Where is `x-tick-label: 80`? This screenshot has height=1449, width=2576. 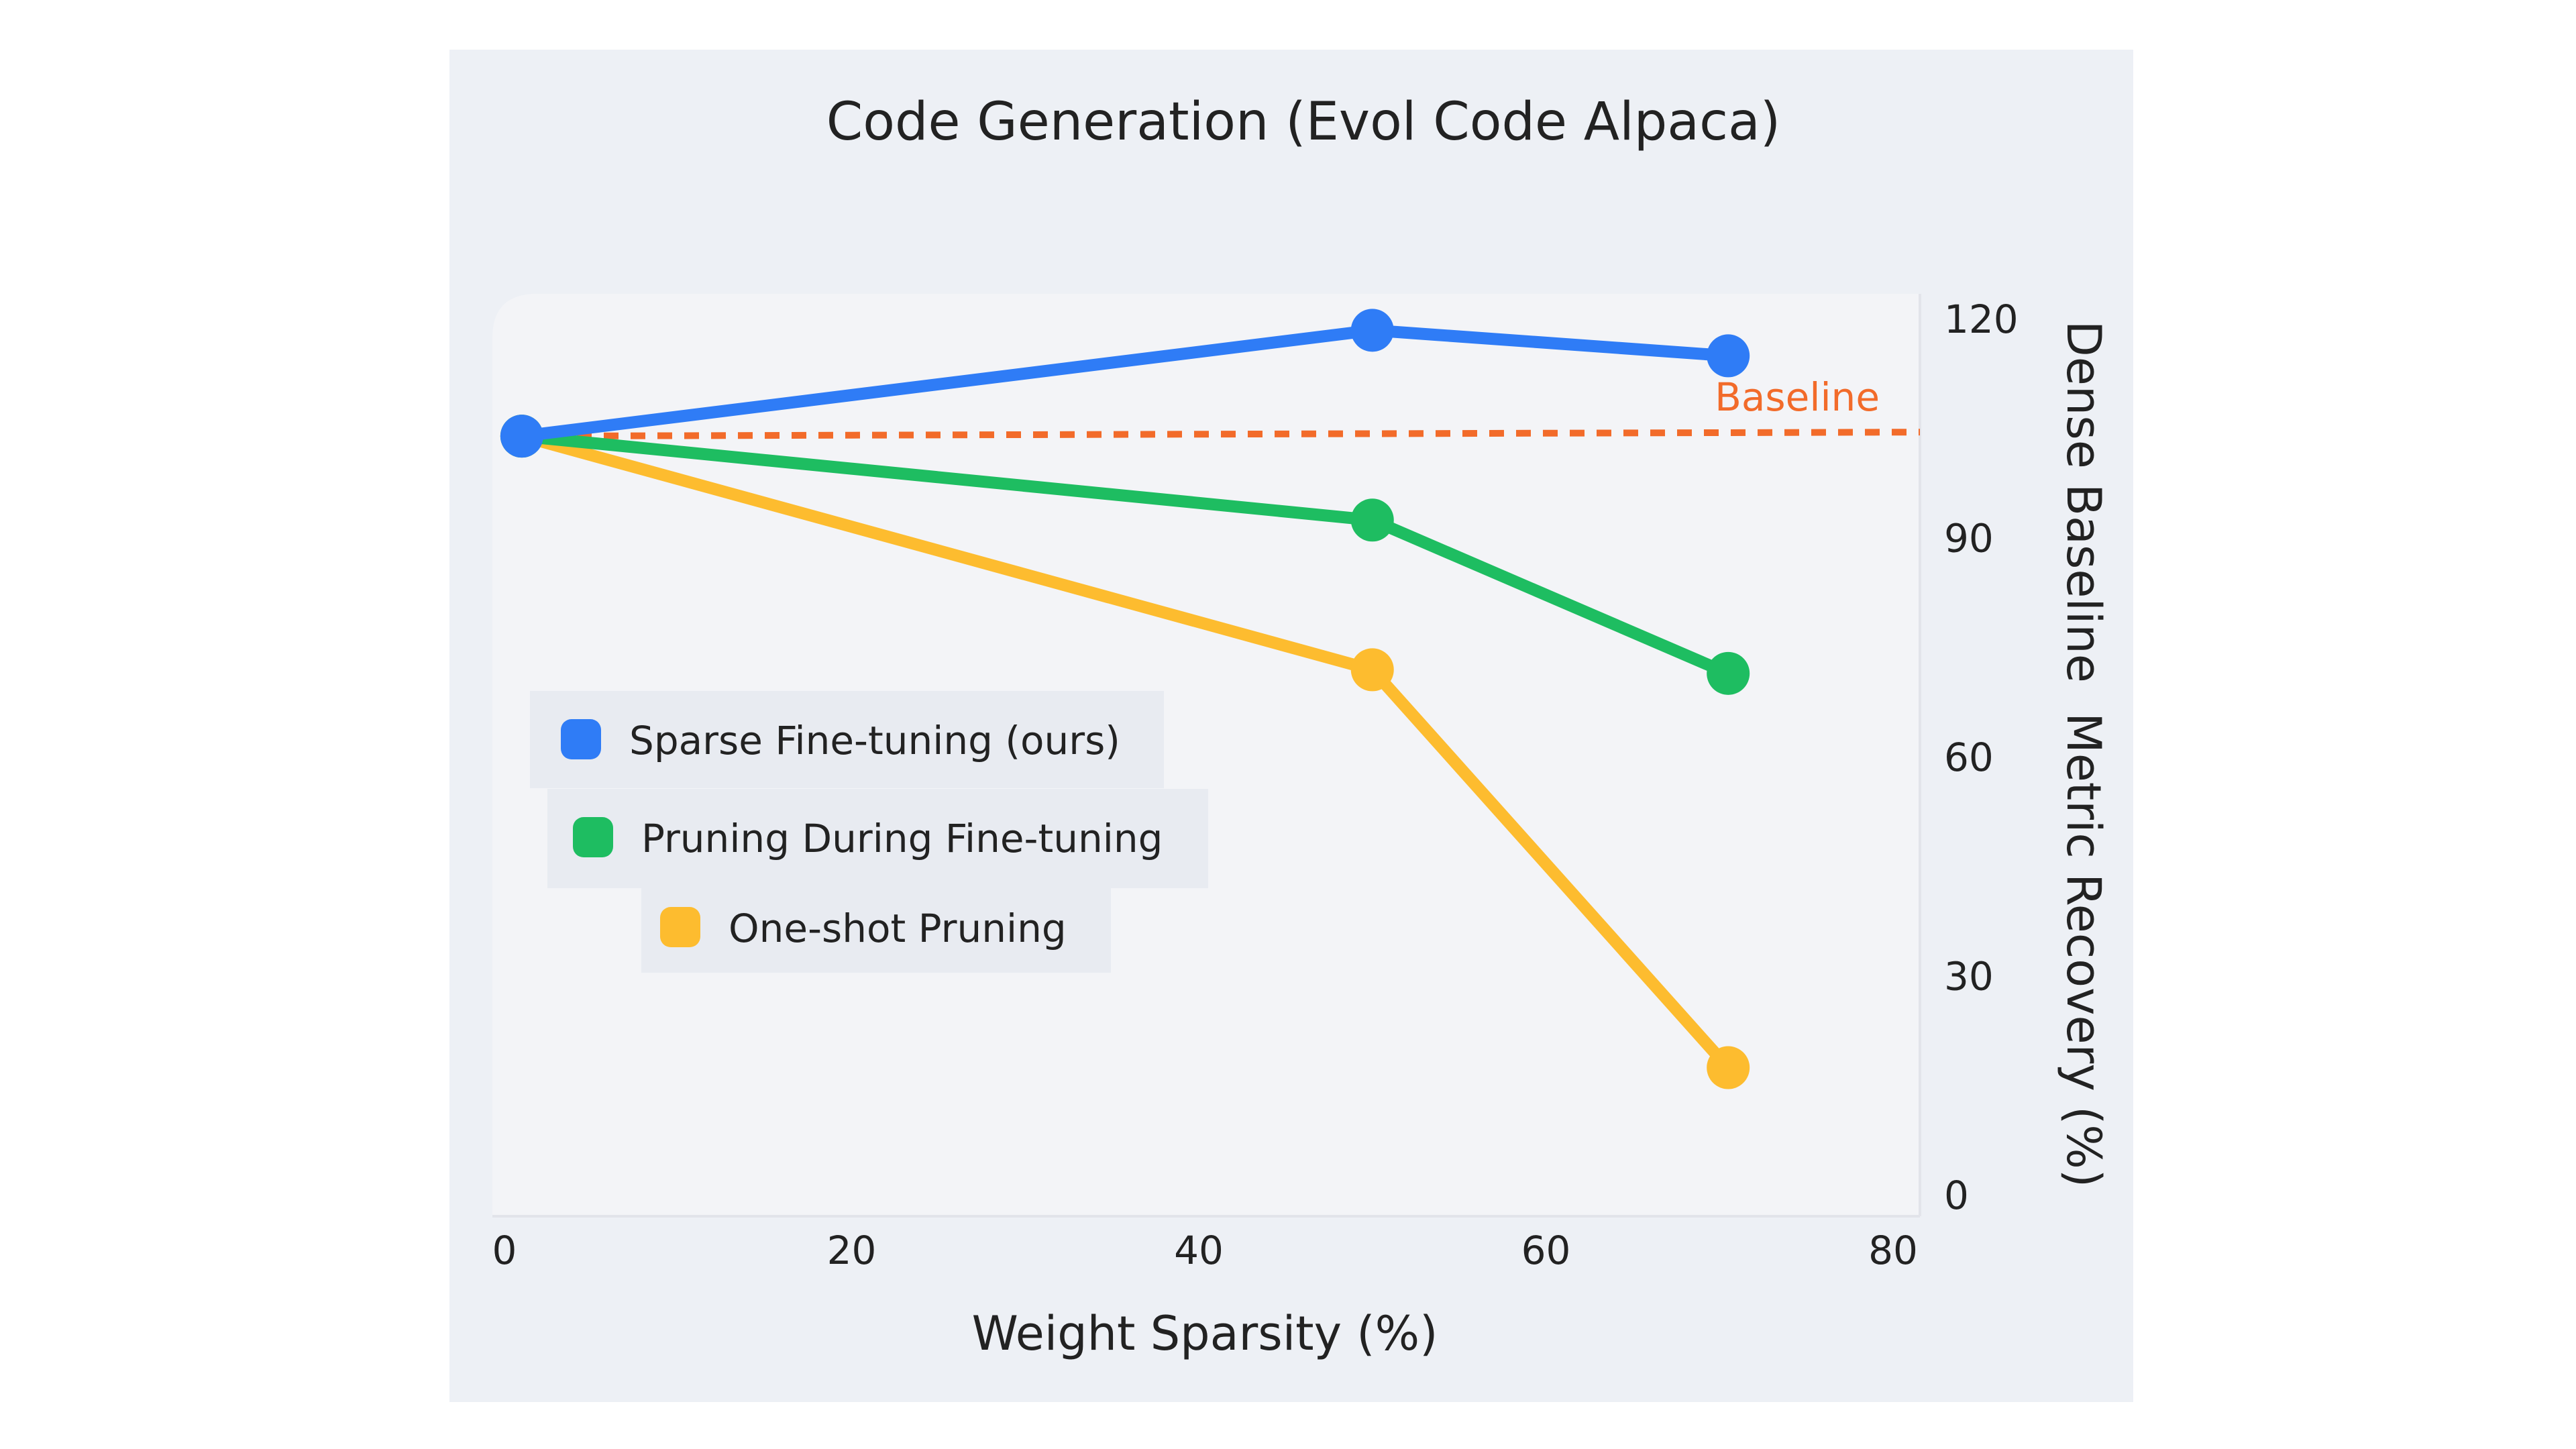
x-tick-label: 80 is located at coordinates (1893, 1250).